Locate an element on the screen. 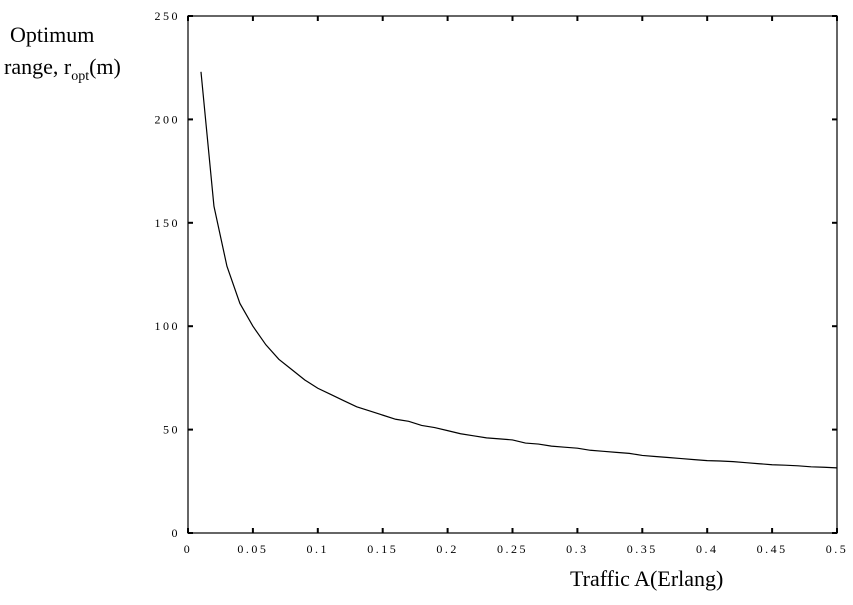 Image resolution: width=853 pixels, height=605 pixels. x-tick-label: 0.35 is located at coordinates (642, 549).